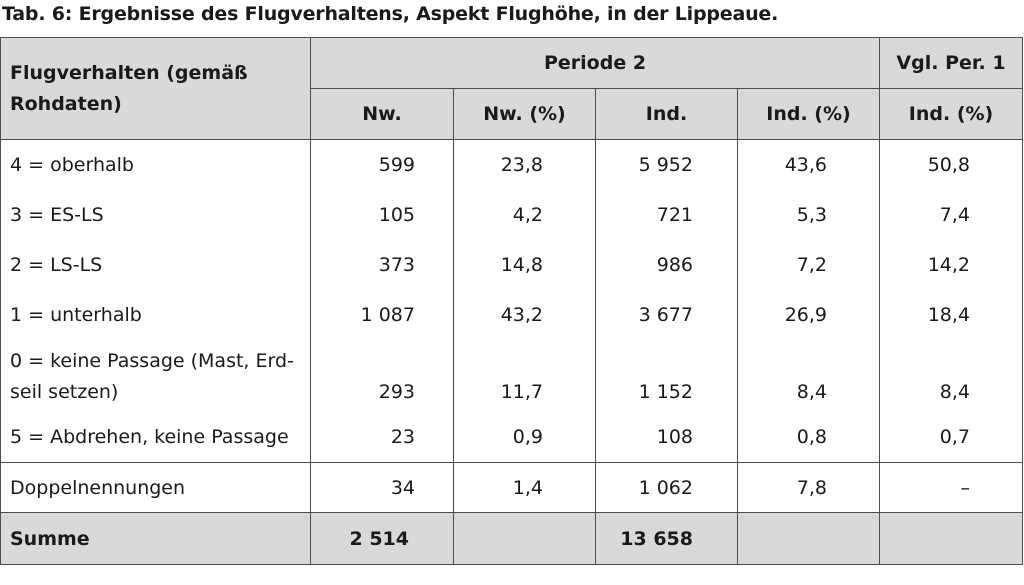 This screenshot has width=1024, height=585. Describe the element at coordinates (666, 314) in the screenshot. I see `cell-ind: 3 677` at that location.